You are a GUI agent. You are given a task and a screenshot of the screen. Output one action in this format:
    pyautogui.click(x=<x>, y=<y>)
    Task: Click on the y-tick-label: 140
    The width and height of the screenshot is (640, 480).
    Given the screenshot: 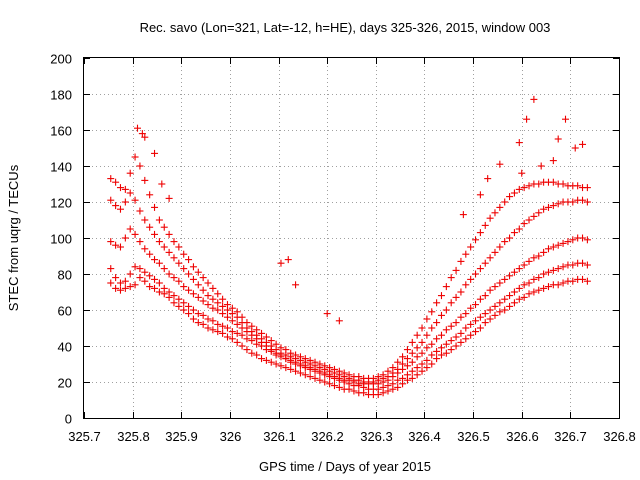 What is the action you would take?
    pyautogui.click(x=61, y=167)
    